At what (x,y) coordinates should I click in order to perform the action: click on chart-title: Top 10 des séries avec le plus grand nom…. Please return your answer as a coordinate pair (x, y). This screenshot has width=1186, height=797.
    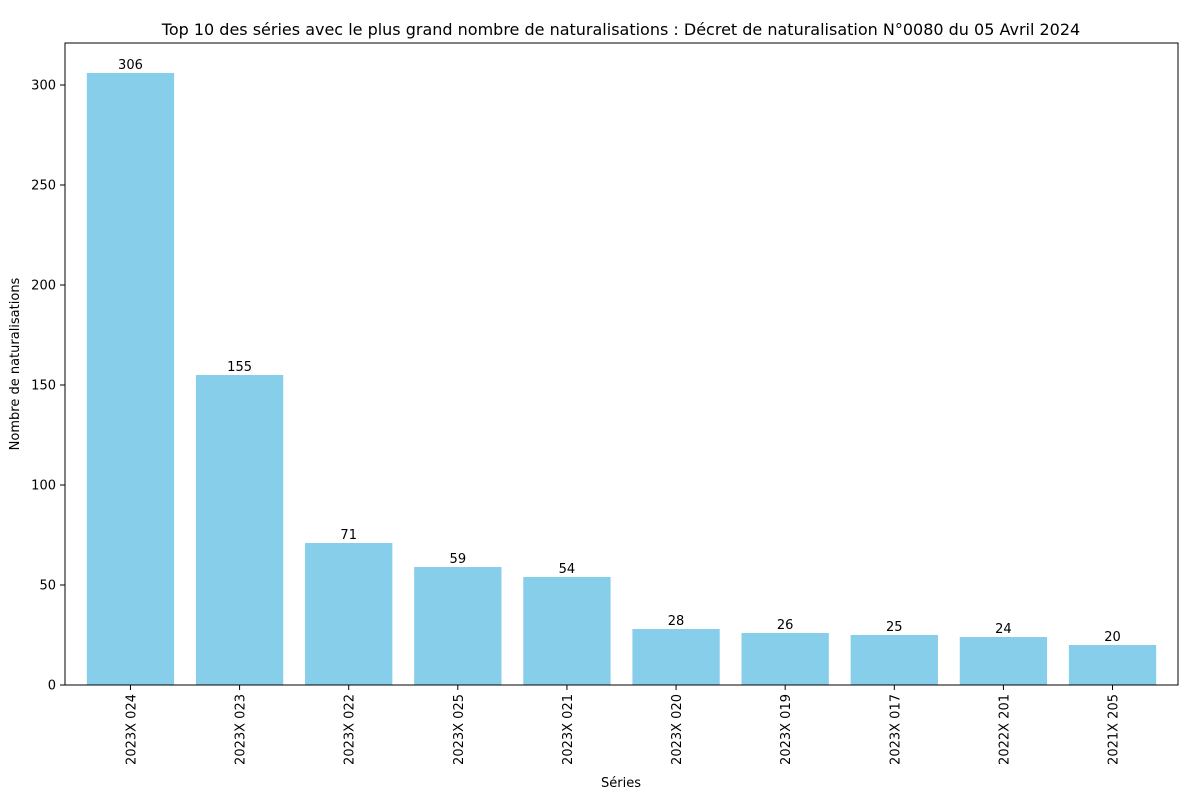
    Looking at the image, I should click on (620, 29).